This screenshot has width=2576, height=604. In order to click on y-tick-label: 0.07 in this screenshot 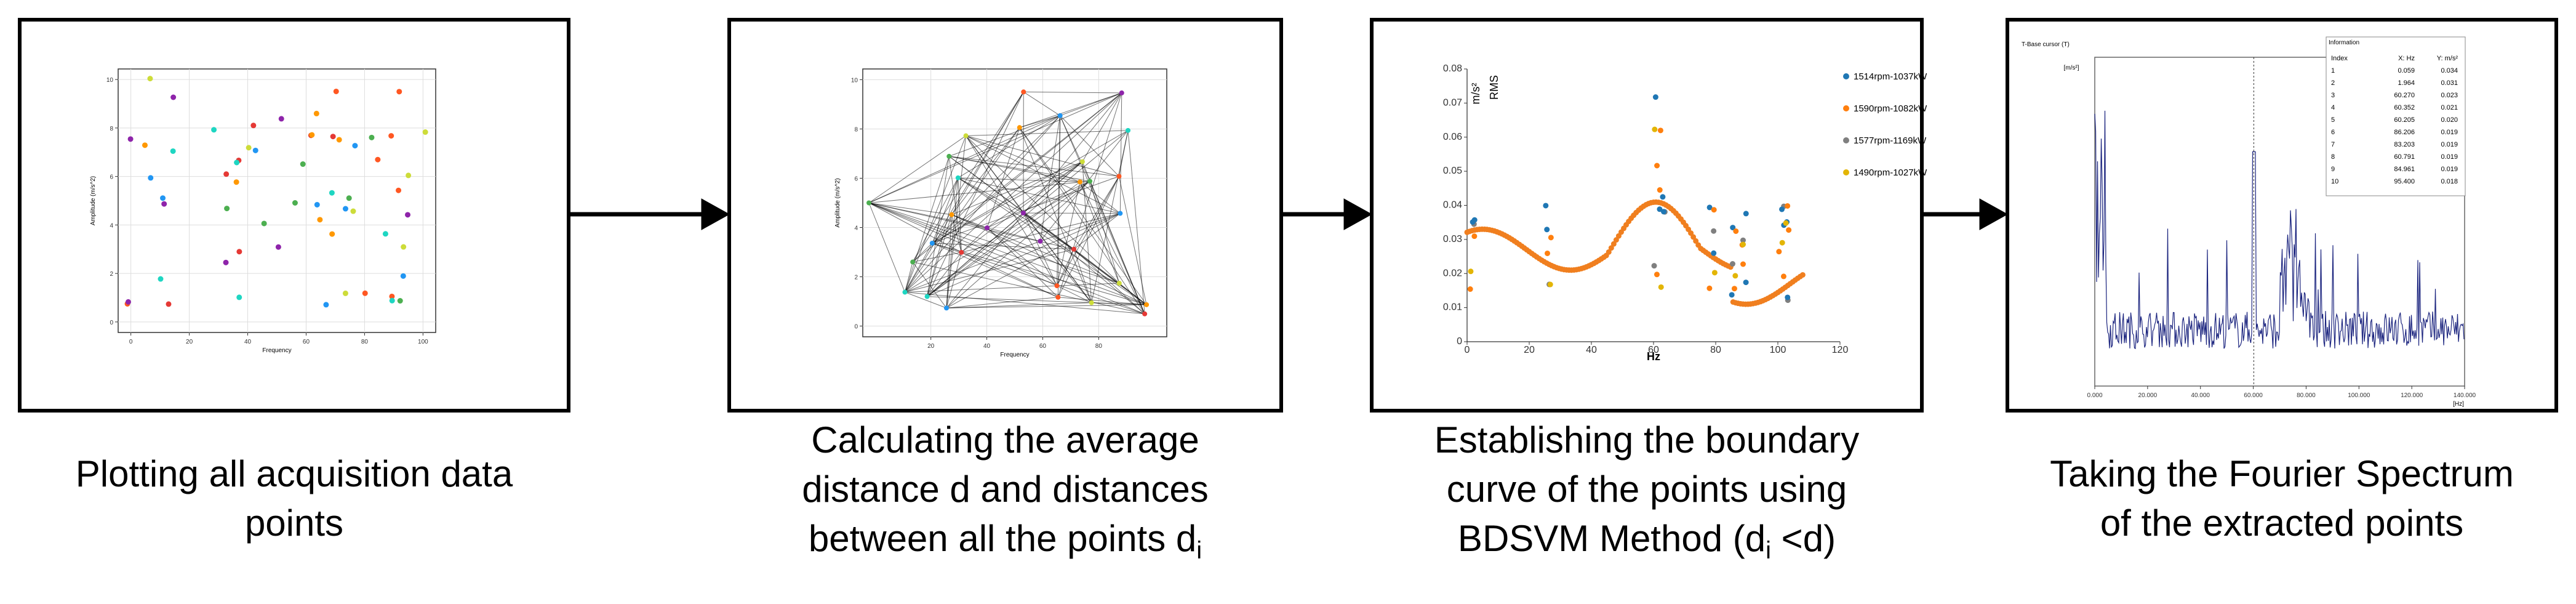, I will do `click(1452, 103)`.